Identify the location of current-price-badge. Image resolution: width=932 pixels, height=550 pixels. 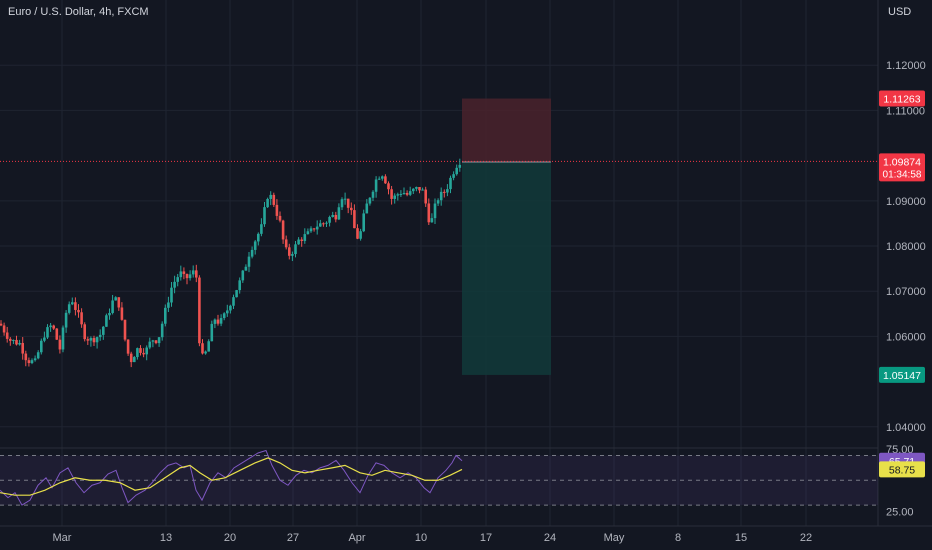
(902, 167).